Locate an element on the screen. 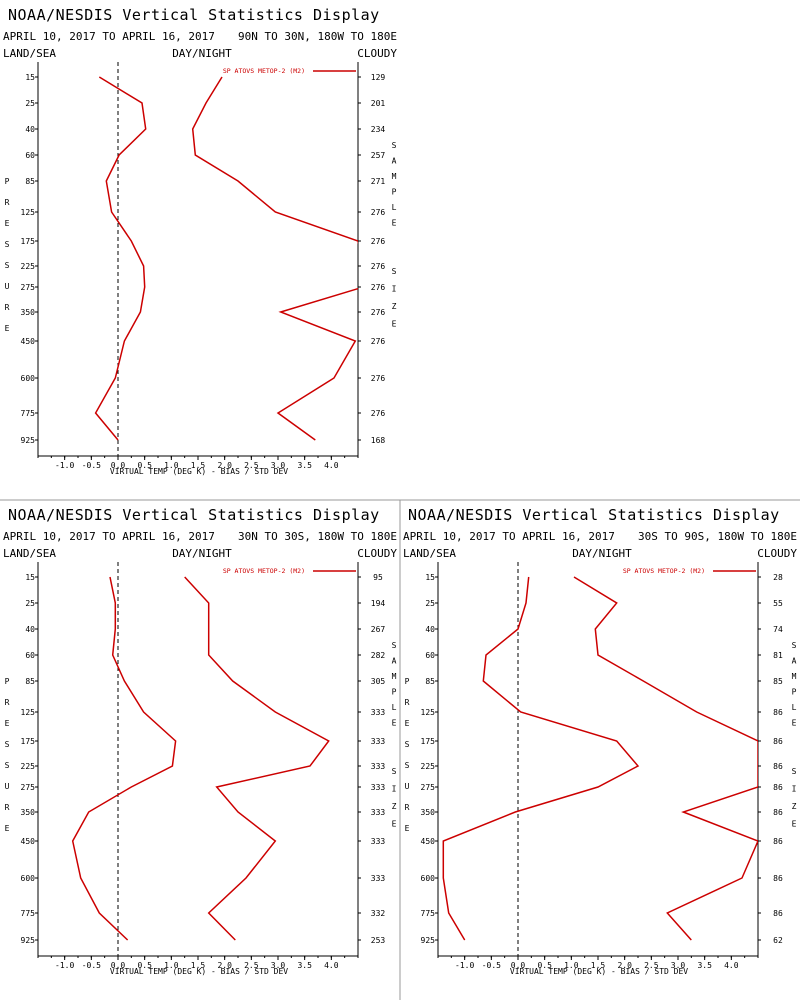 This screenshot has height=1000, width=800. pressure-level-label: 85 is located at coordinates (30, 681).